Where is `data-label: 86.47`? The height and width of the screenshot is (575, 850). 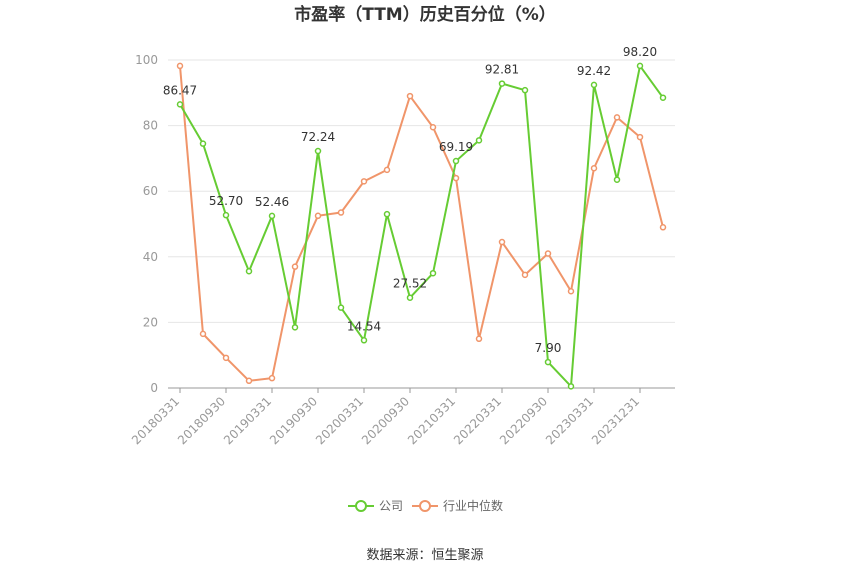
data-label: 86.47 is located at coordinates (180, 90).